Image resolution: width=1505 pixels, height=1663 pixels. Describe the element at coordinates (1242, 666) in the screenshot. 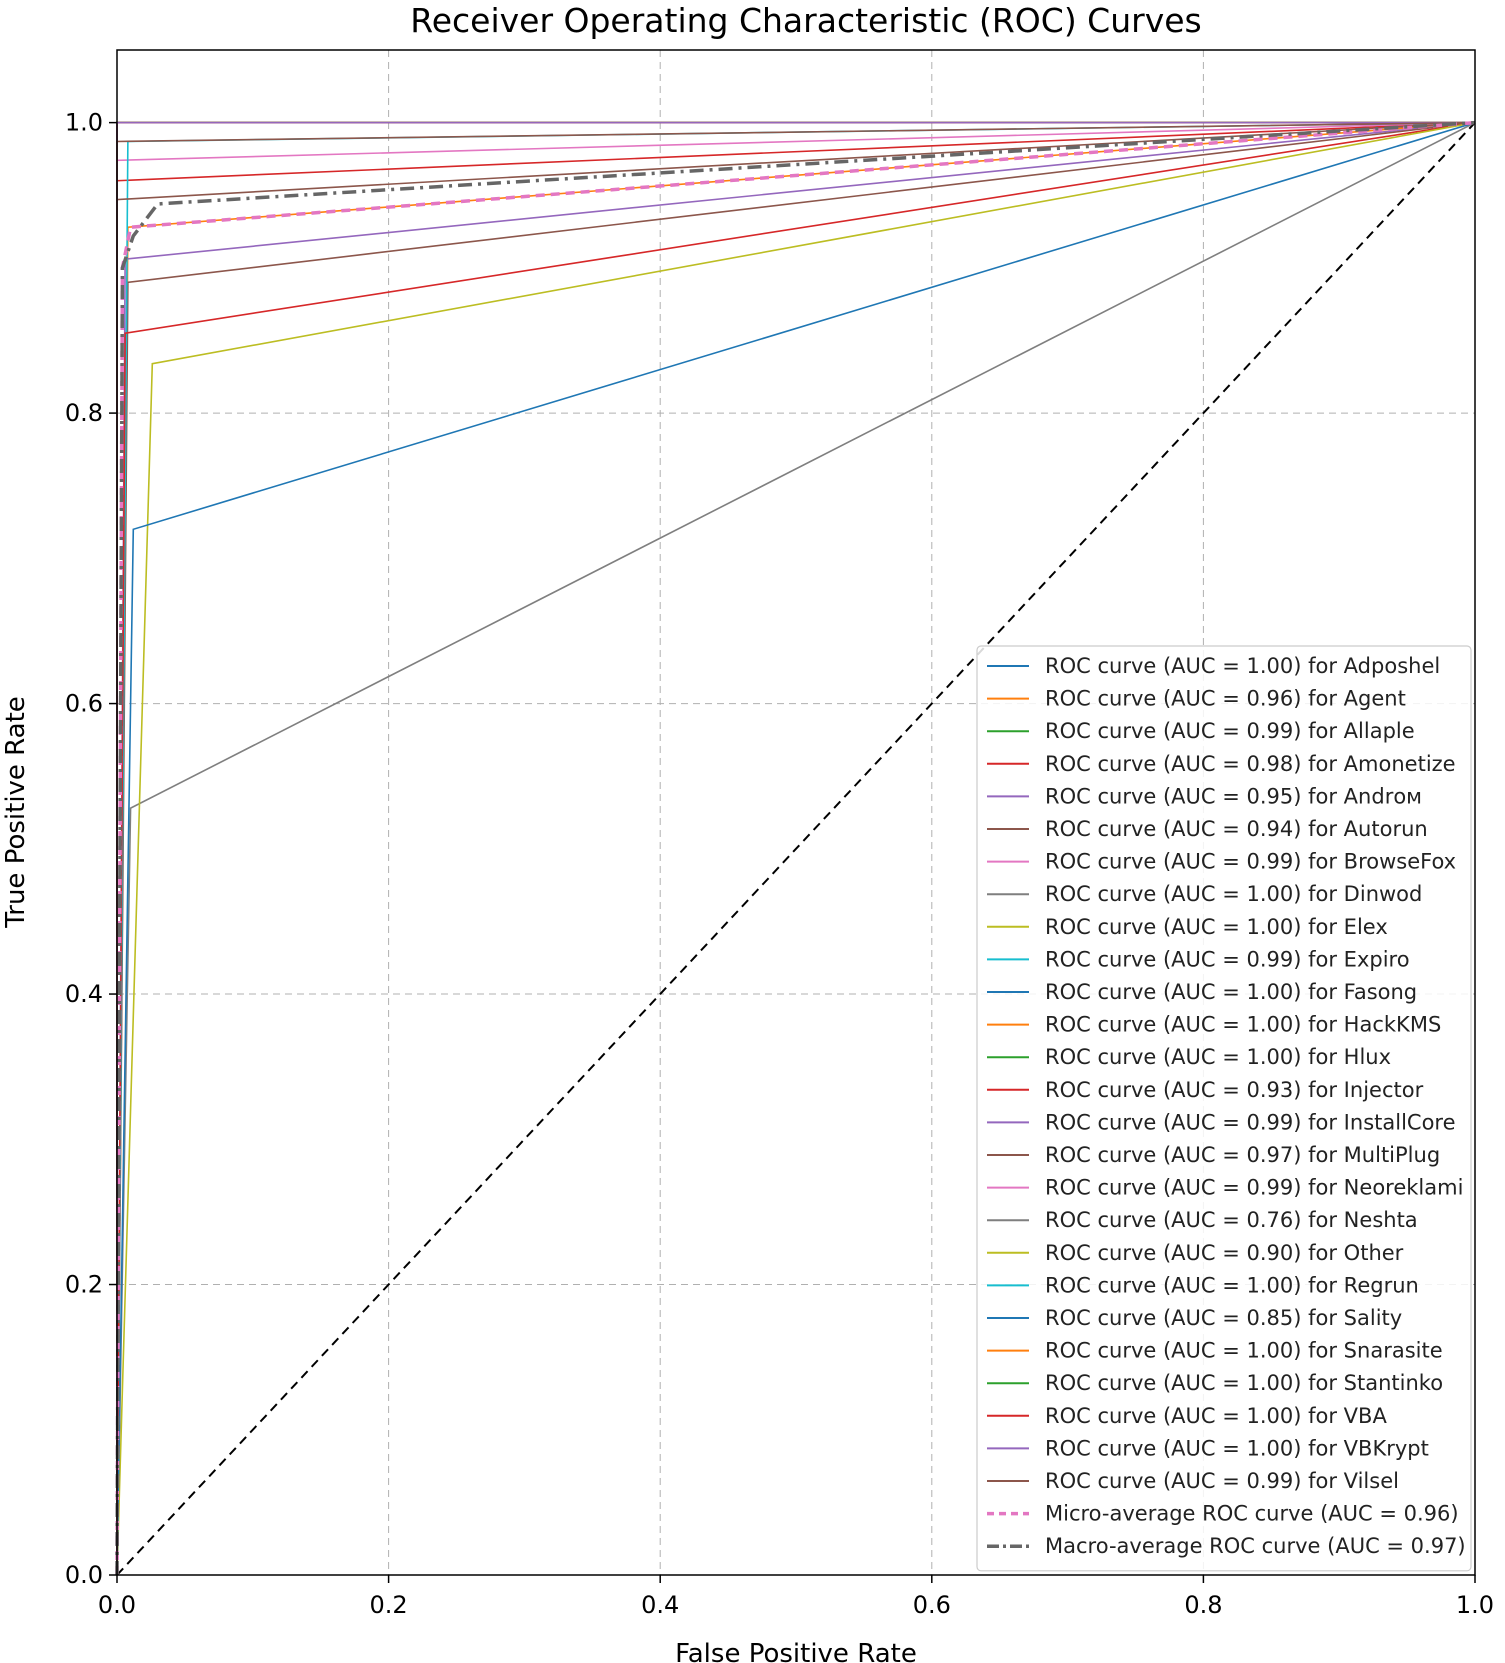

I see `legend-entry-label: ROC curve (AUC = 1.00) for Adposhel` at that location.